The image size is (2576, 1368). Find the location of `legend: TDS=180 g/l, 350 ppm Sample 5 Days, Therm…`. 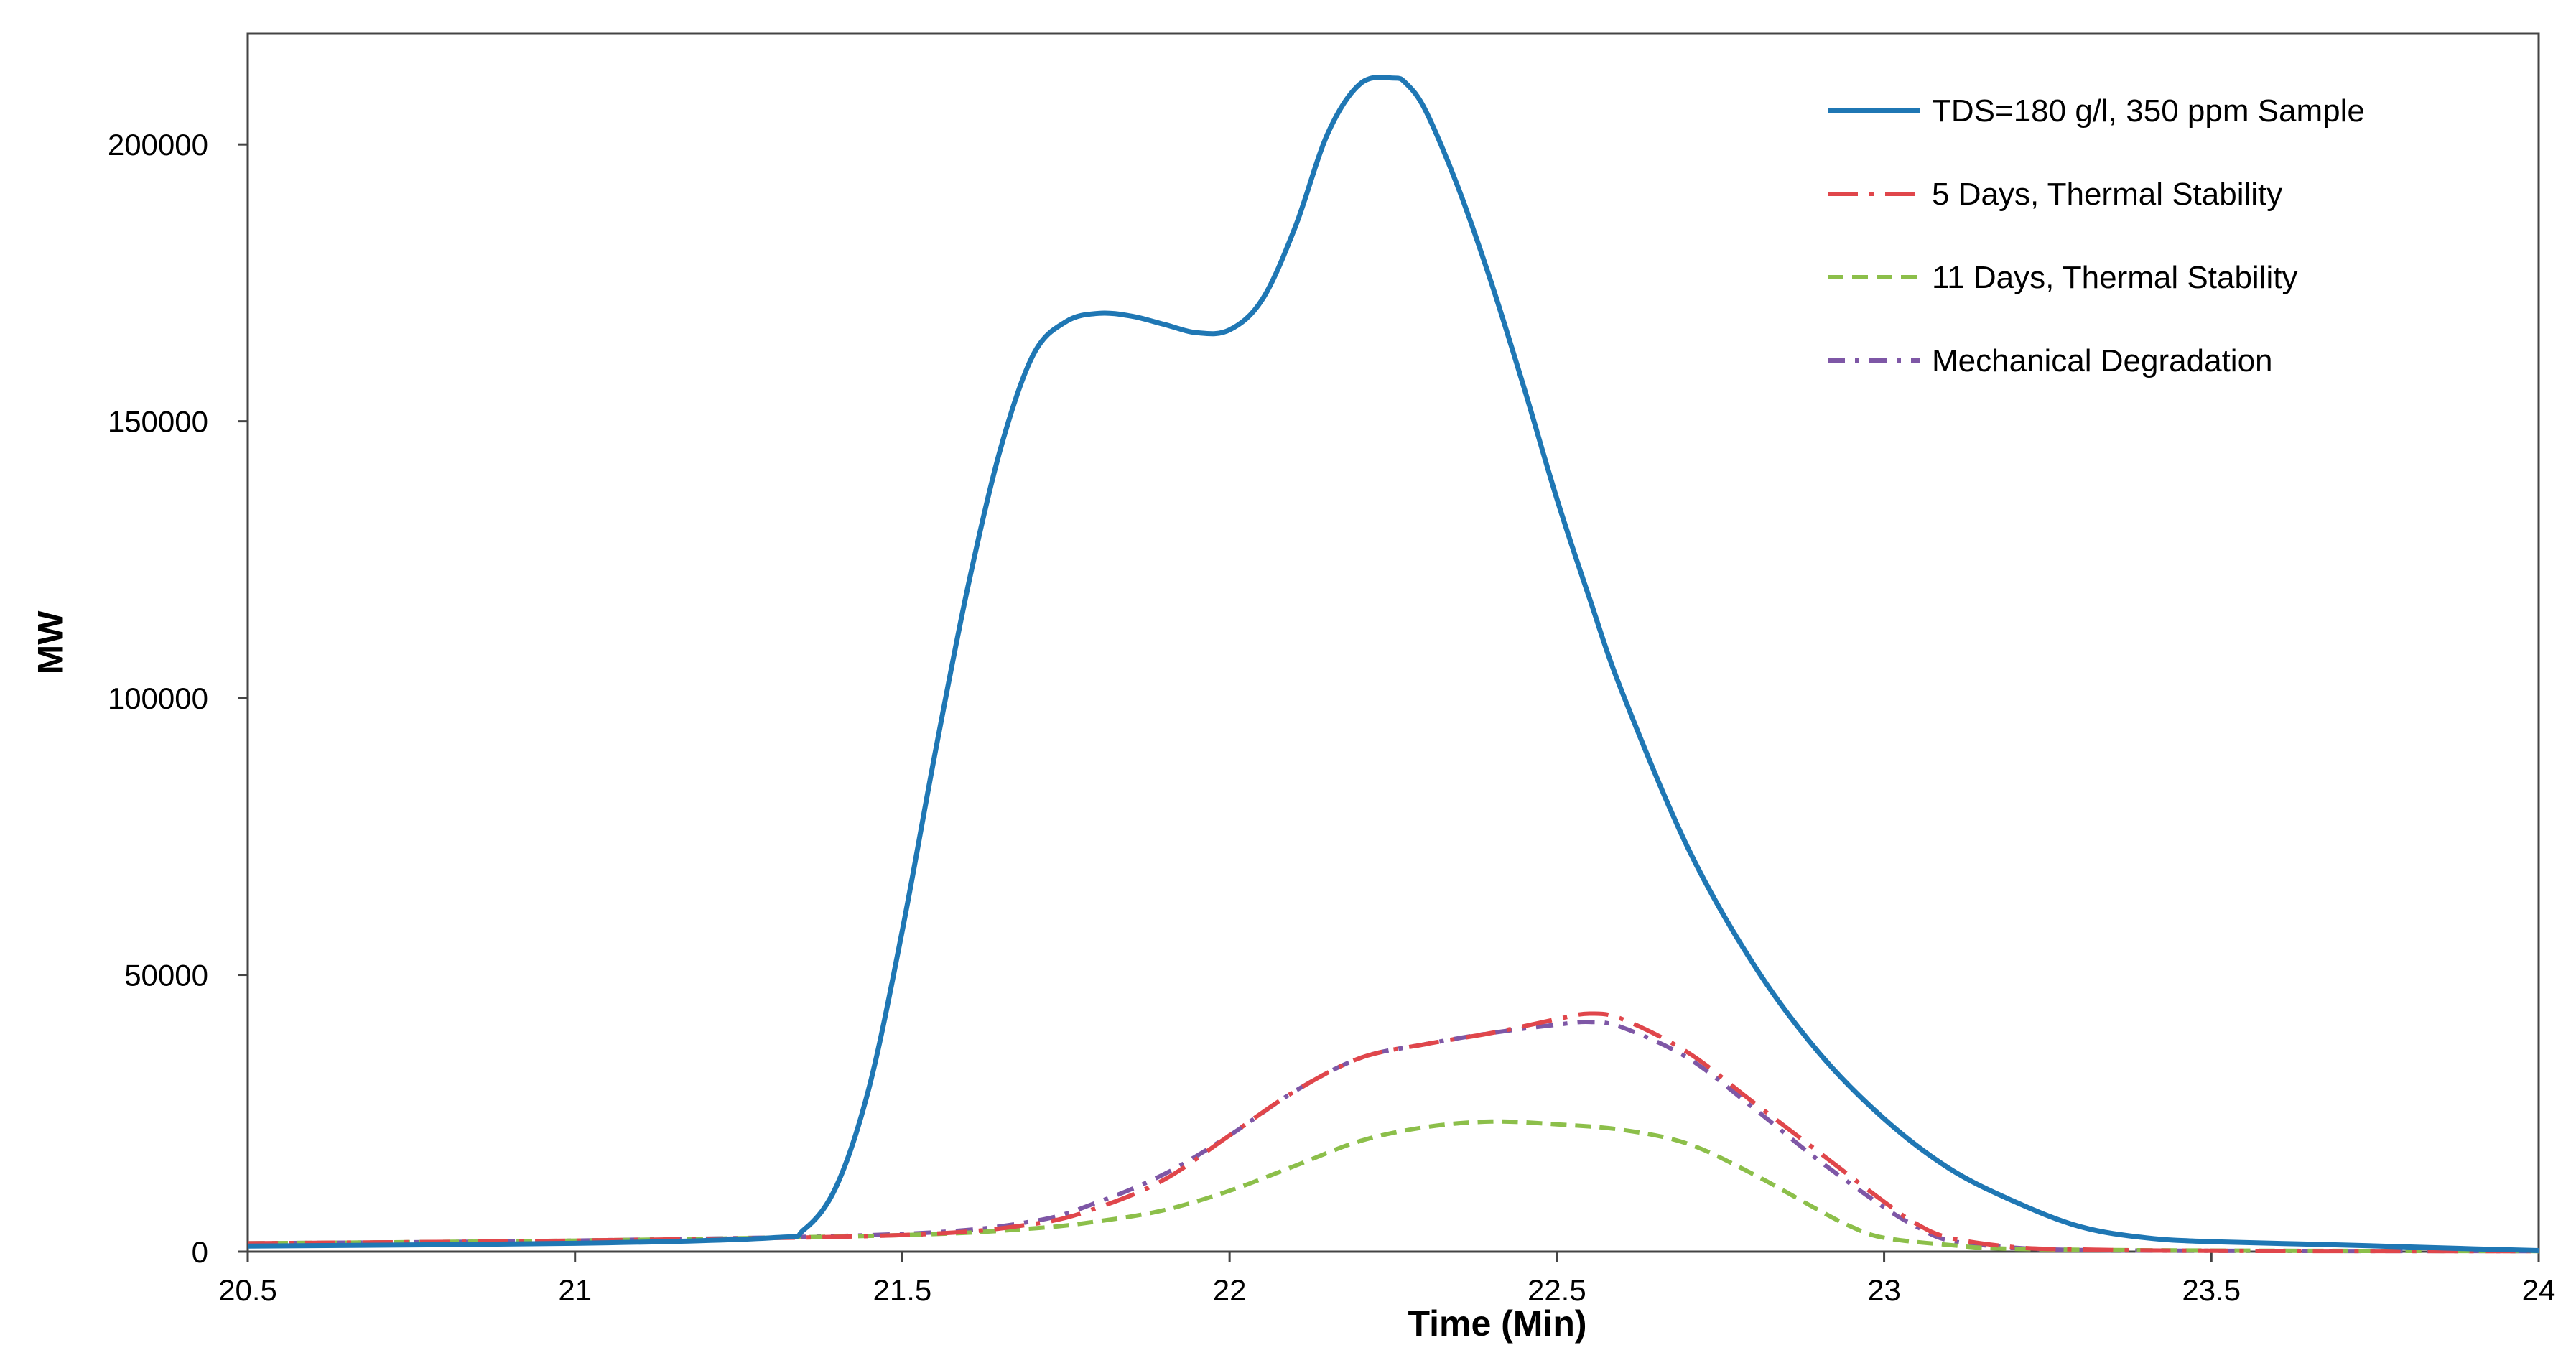

legend: TDS=180 g/l, 350 ppm Sample 5 Days, Therm… is located at coordinates (2096, 235).